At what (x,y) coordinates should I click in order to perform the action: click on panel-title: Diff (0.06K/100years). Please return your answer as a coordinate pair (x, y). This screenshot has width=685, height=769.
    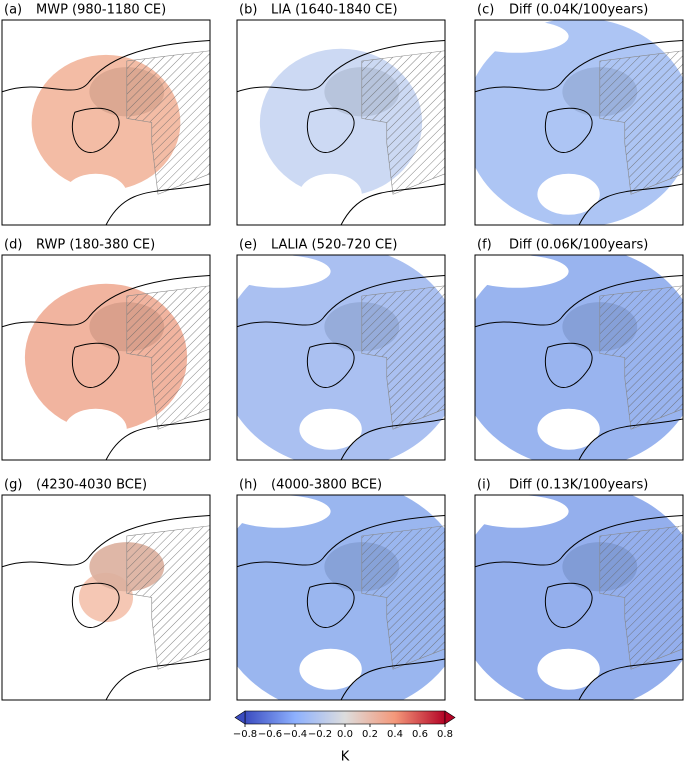
    Looking at the image, I should click on (578, 245).